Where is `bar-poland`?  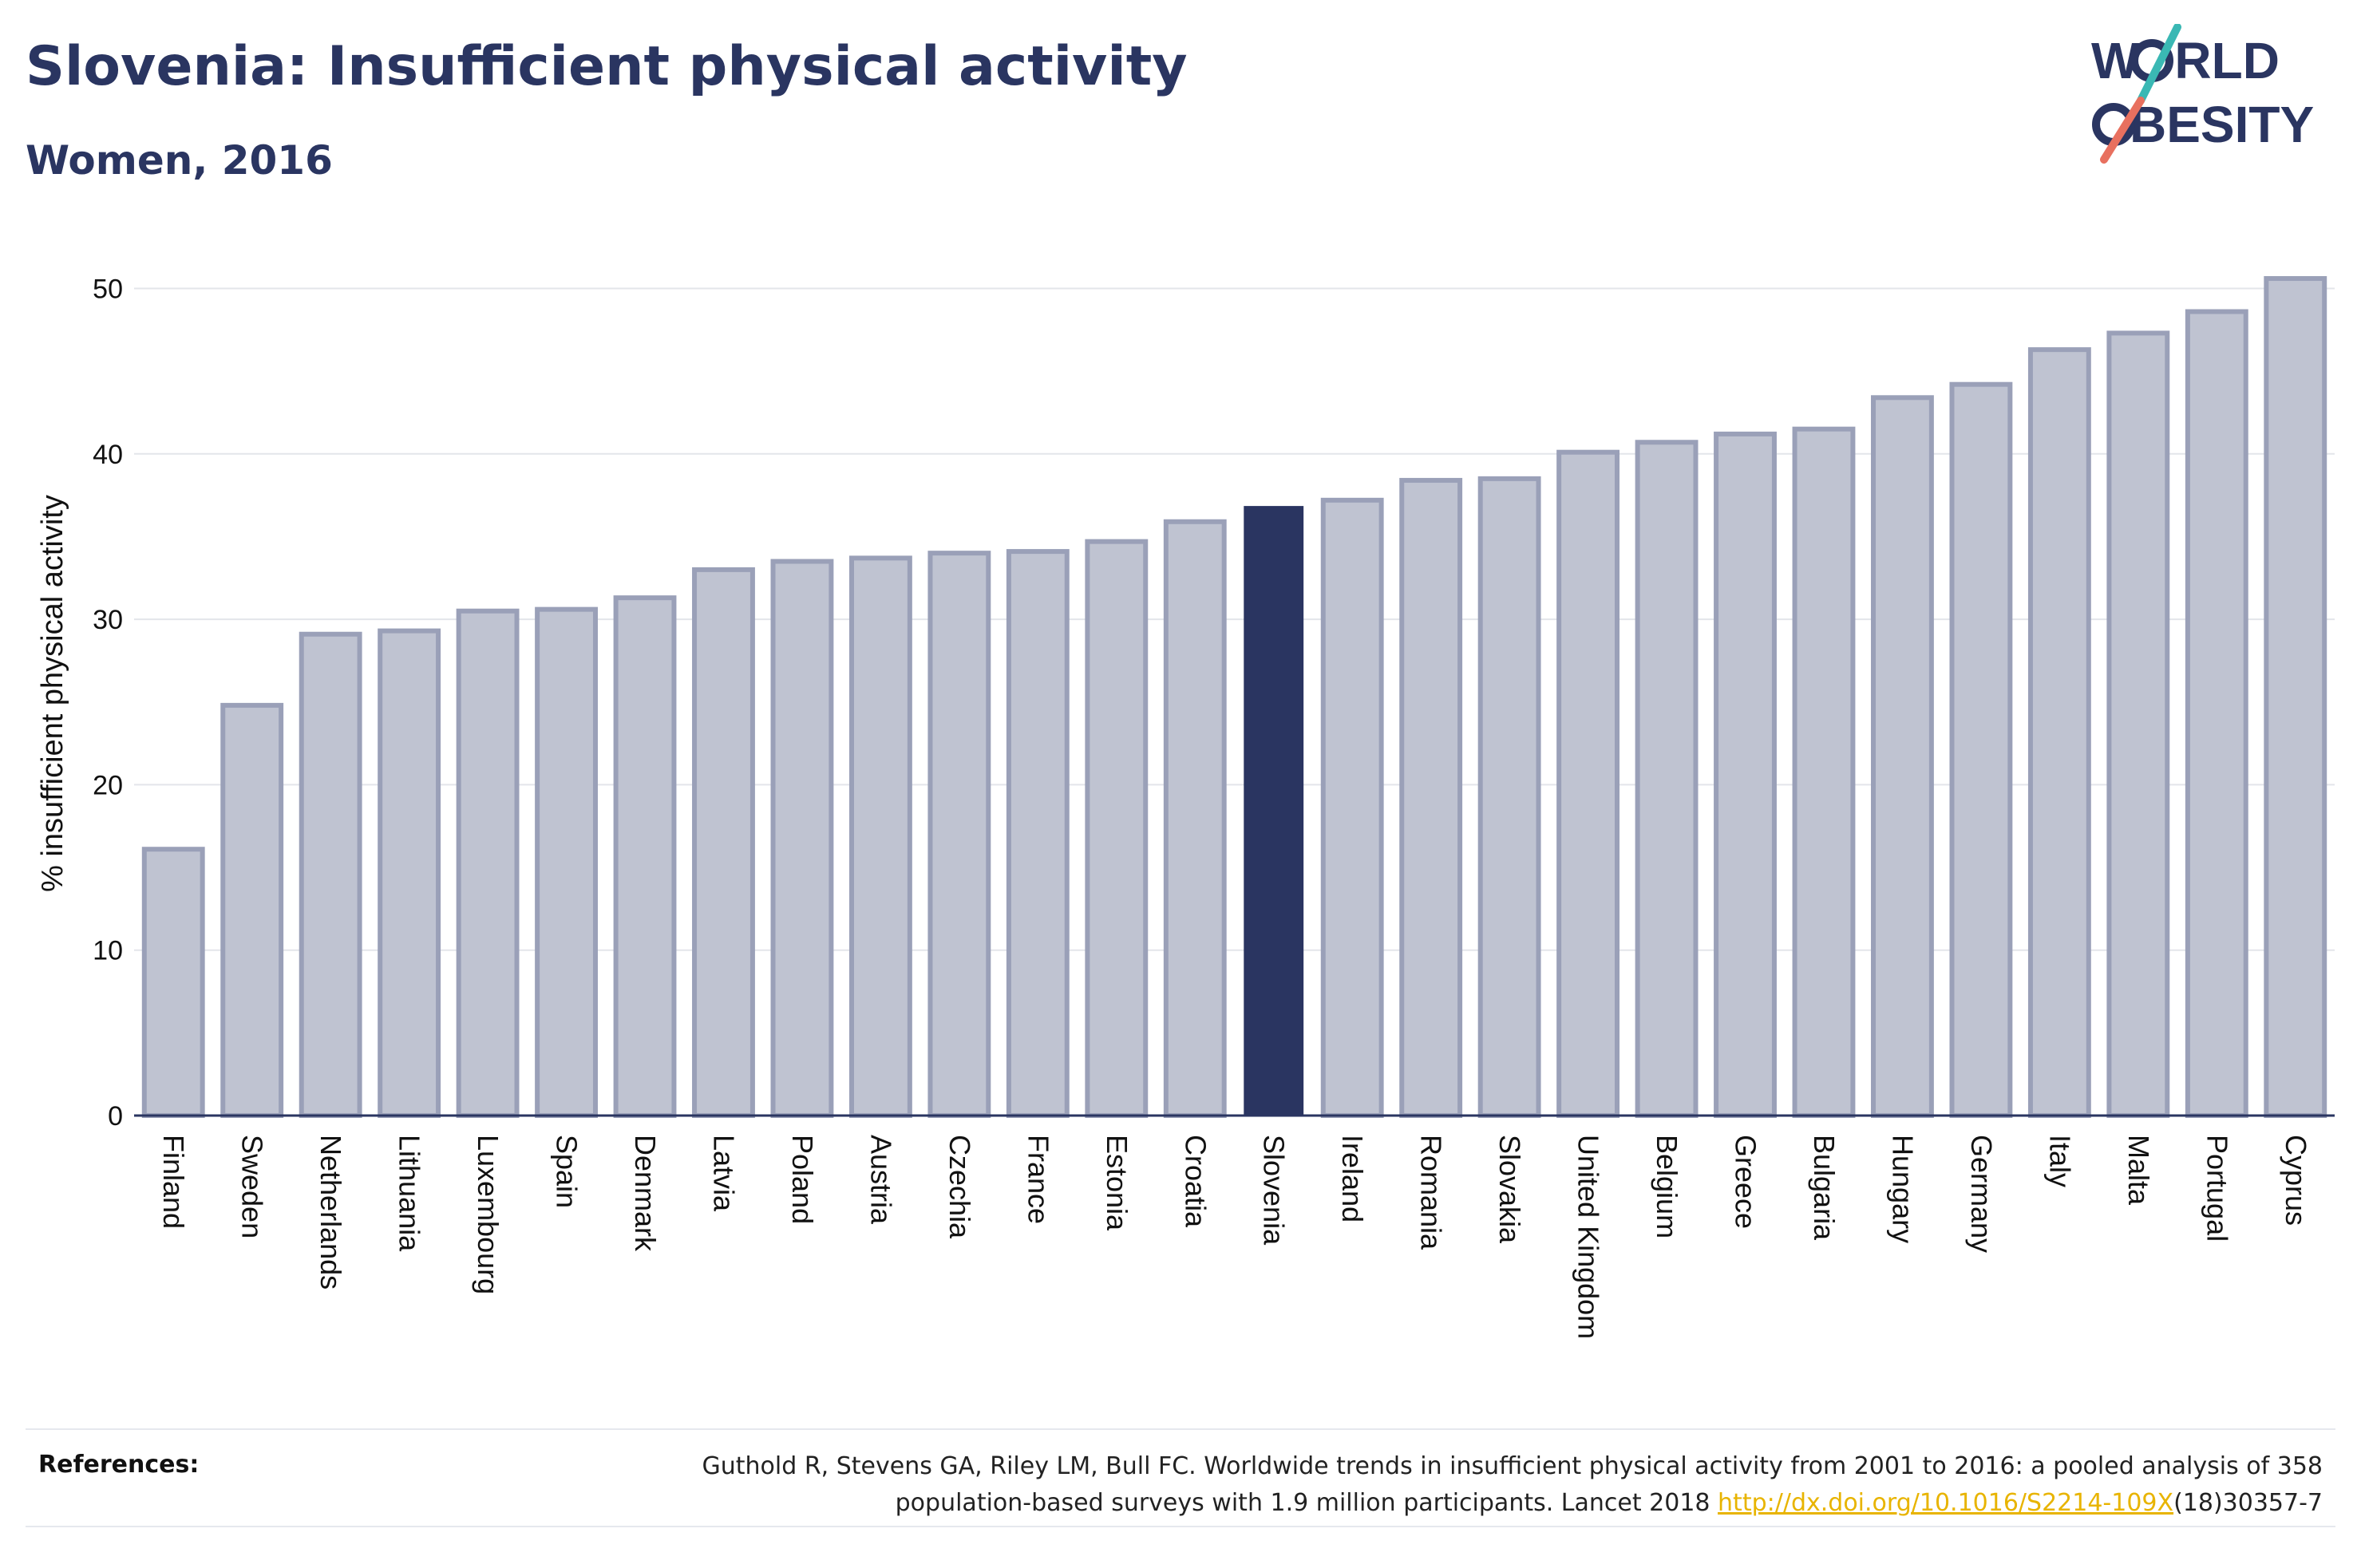
bar-poland is located at coordinates (802, 838).